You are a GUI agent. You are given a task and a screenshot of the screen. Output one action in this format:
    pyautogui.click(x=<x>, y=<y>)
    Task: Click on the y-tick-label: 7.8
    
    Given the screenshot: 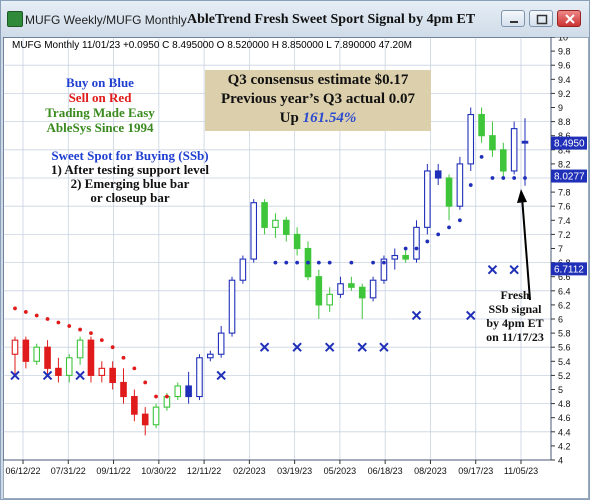 What is the action you would take?
    pyautogui.click(x=564, y=193)
    